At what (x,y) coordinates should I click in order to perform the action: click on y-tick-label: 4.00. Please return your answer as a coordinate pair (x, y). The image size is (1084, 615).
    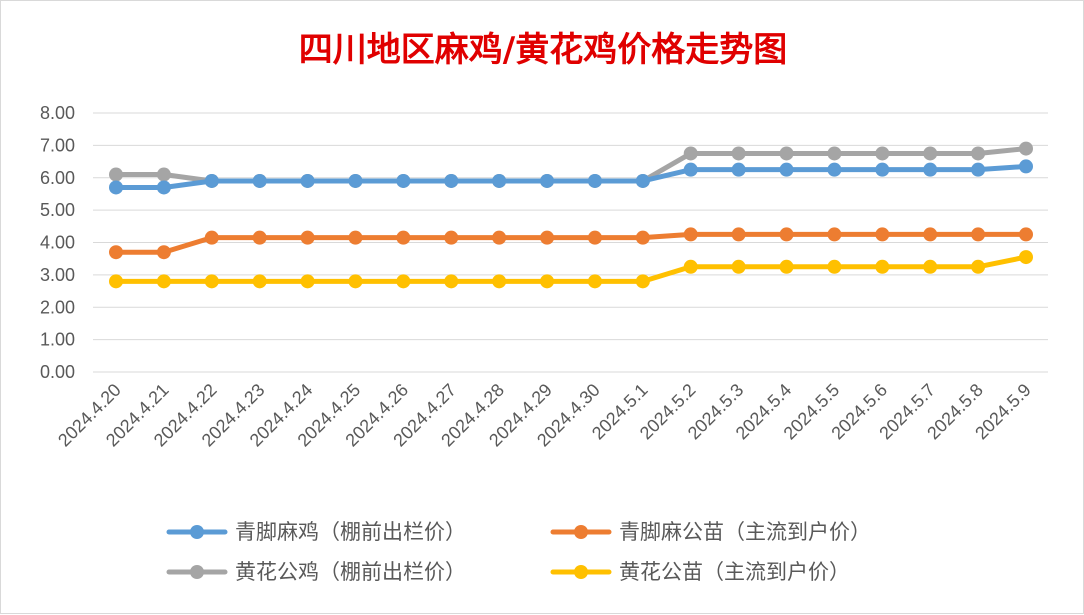
    Looking at the image, I should click on (57, 243).